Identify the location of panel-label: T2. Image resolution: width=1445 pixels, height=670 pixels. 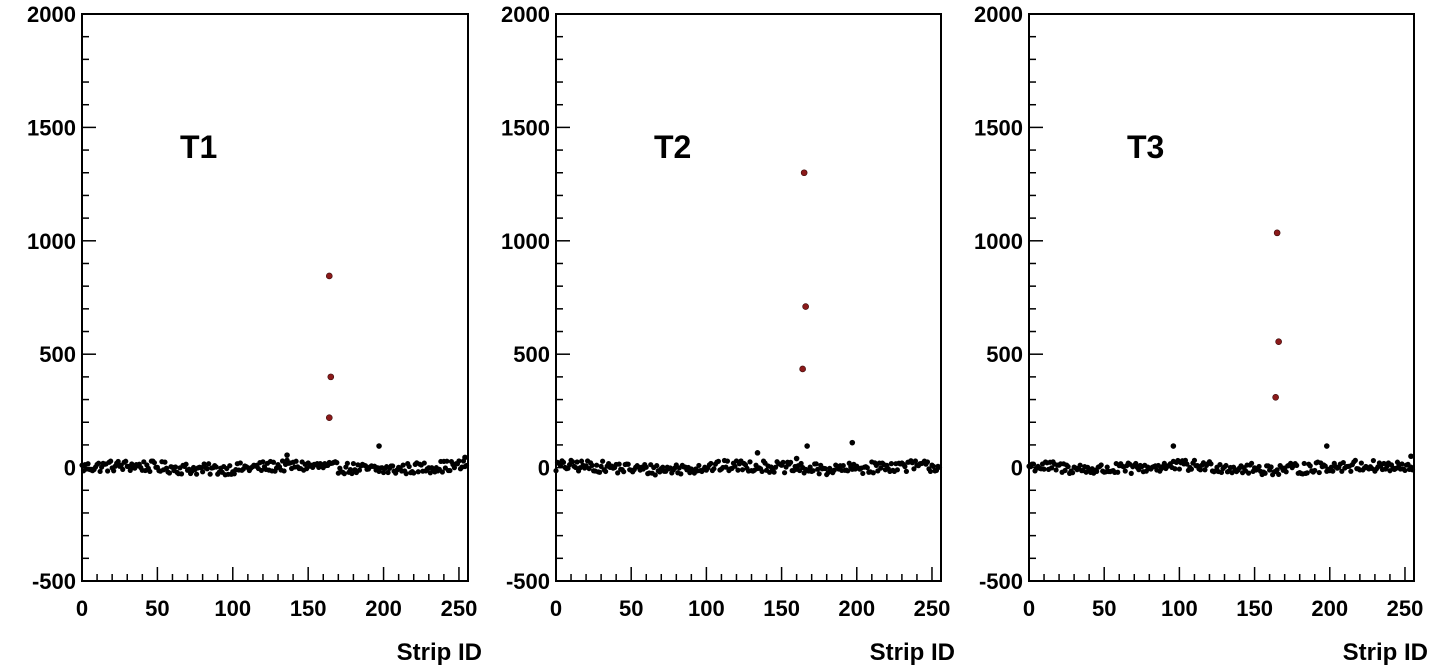
(672, 147).